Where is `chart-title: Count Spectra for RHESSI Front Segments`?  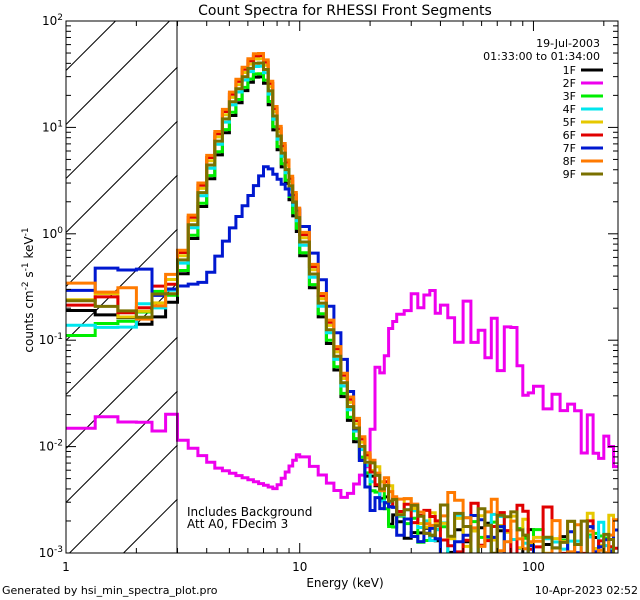 chart-title: Count Spectra for RHESSI Front Segments is located at coordinates (345, 11).